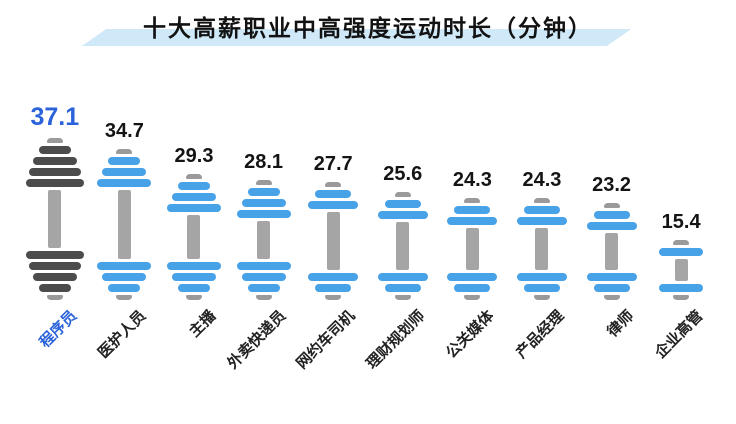  I want to click on value-label: 25.6, so click(403, 174).